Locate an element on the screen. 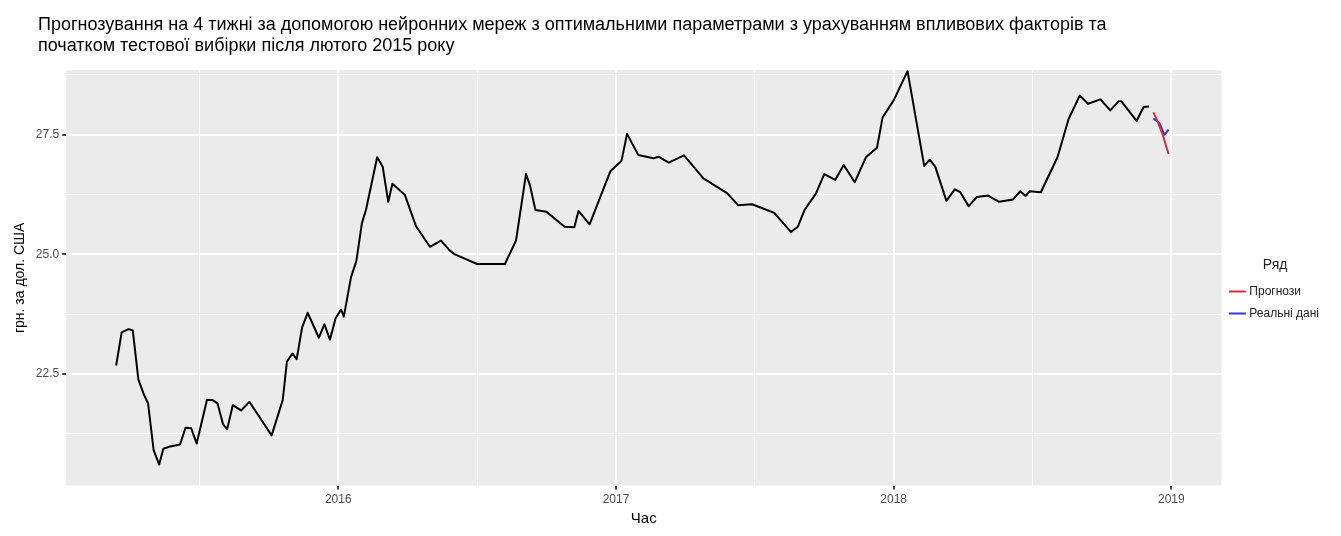 Image resolution: width=1341 pixels, height=536 pixels. x-tick-label: 2017 is located at coordinates (616, 499).